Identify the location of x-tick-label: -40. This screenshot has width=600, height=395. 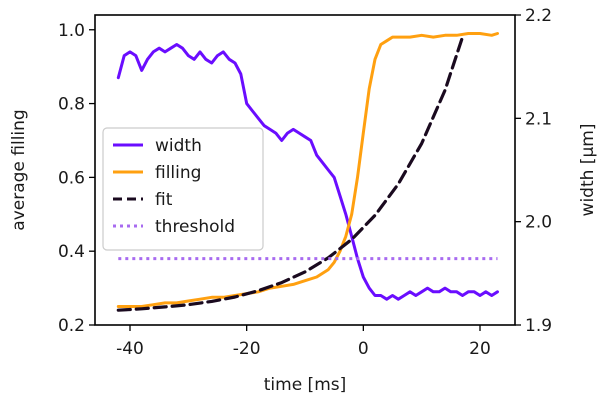
(130, 349).